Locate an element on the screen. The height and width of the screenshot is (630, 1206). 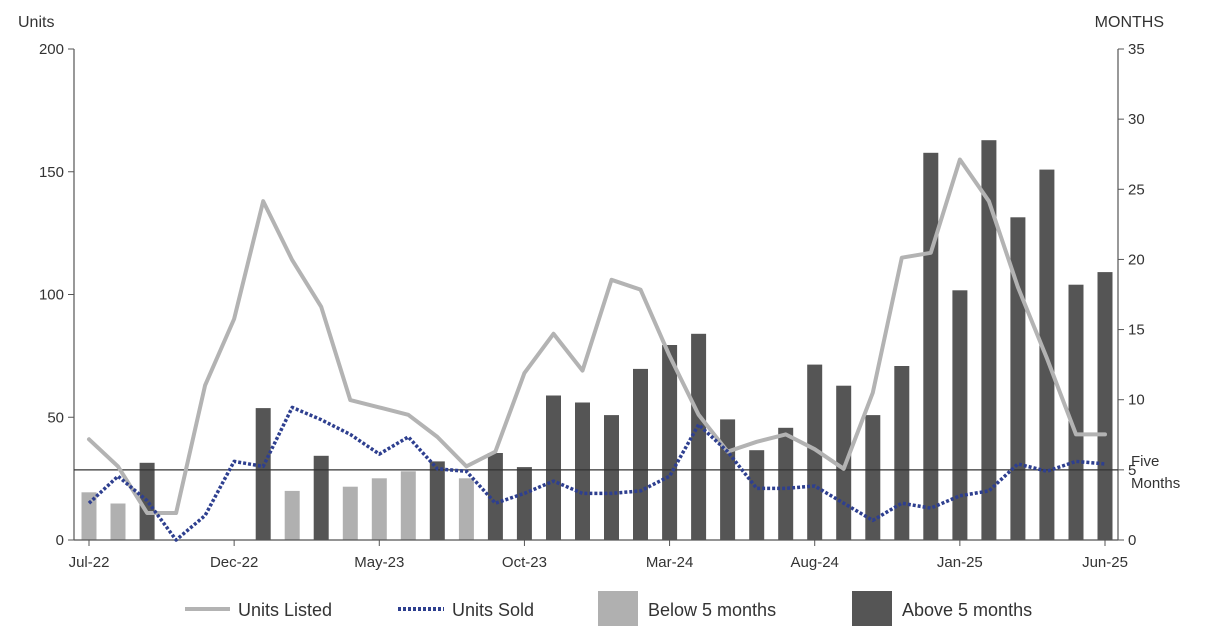
x-tick-label: Aug-24 is located at coordinates (815, 562).